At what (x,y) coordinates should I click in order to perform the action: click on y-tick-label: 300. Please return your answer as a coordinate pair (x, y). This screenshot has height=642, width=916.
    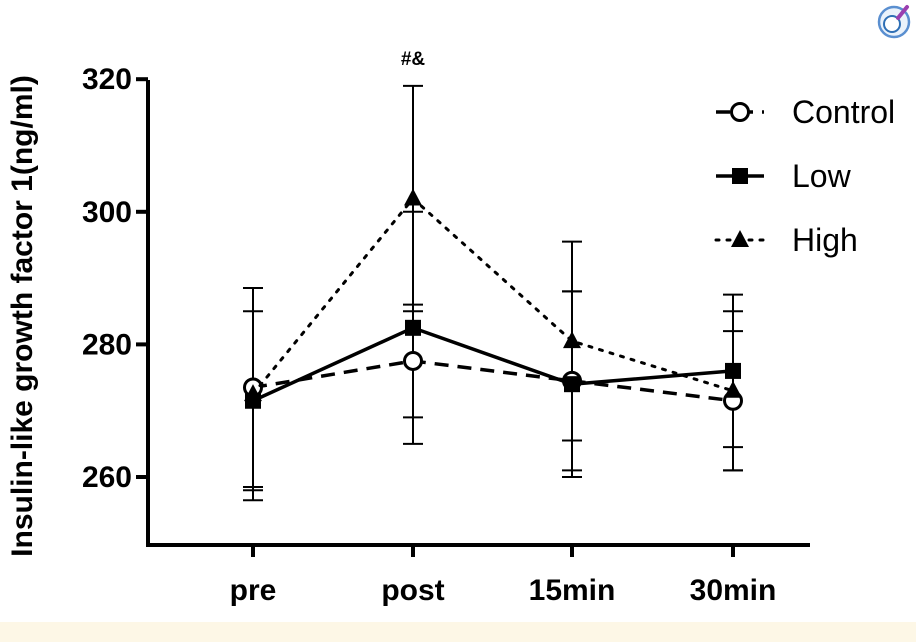
    Looking at the image, I should click on (107, 212).